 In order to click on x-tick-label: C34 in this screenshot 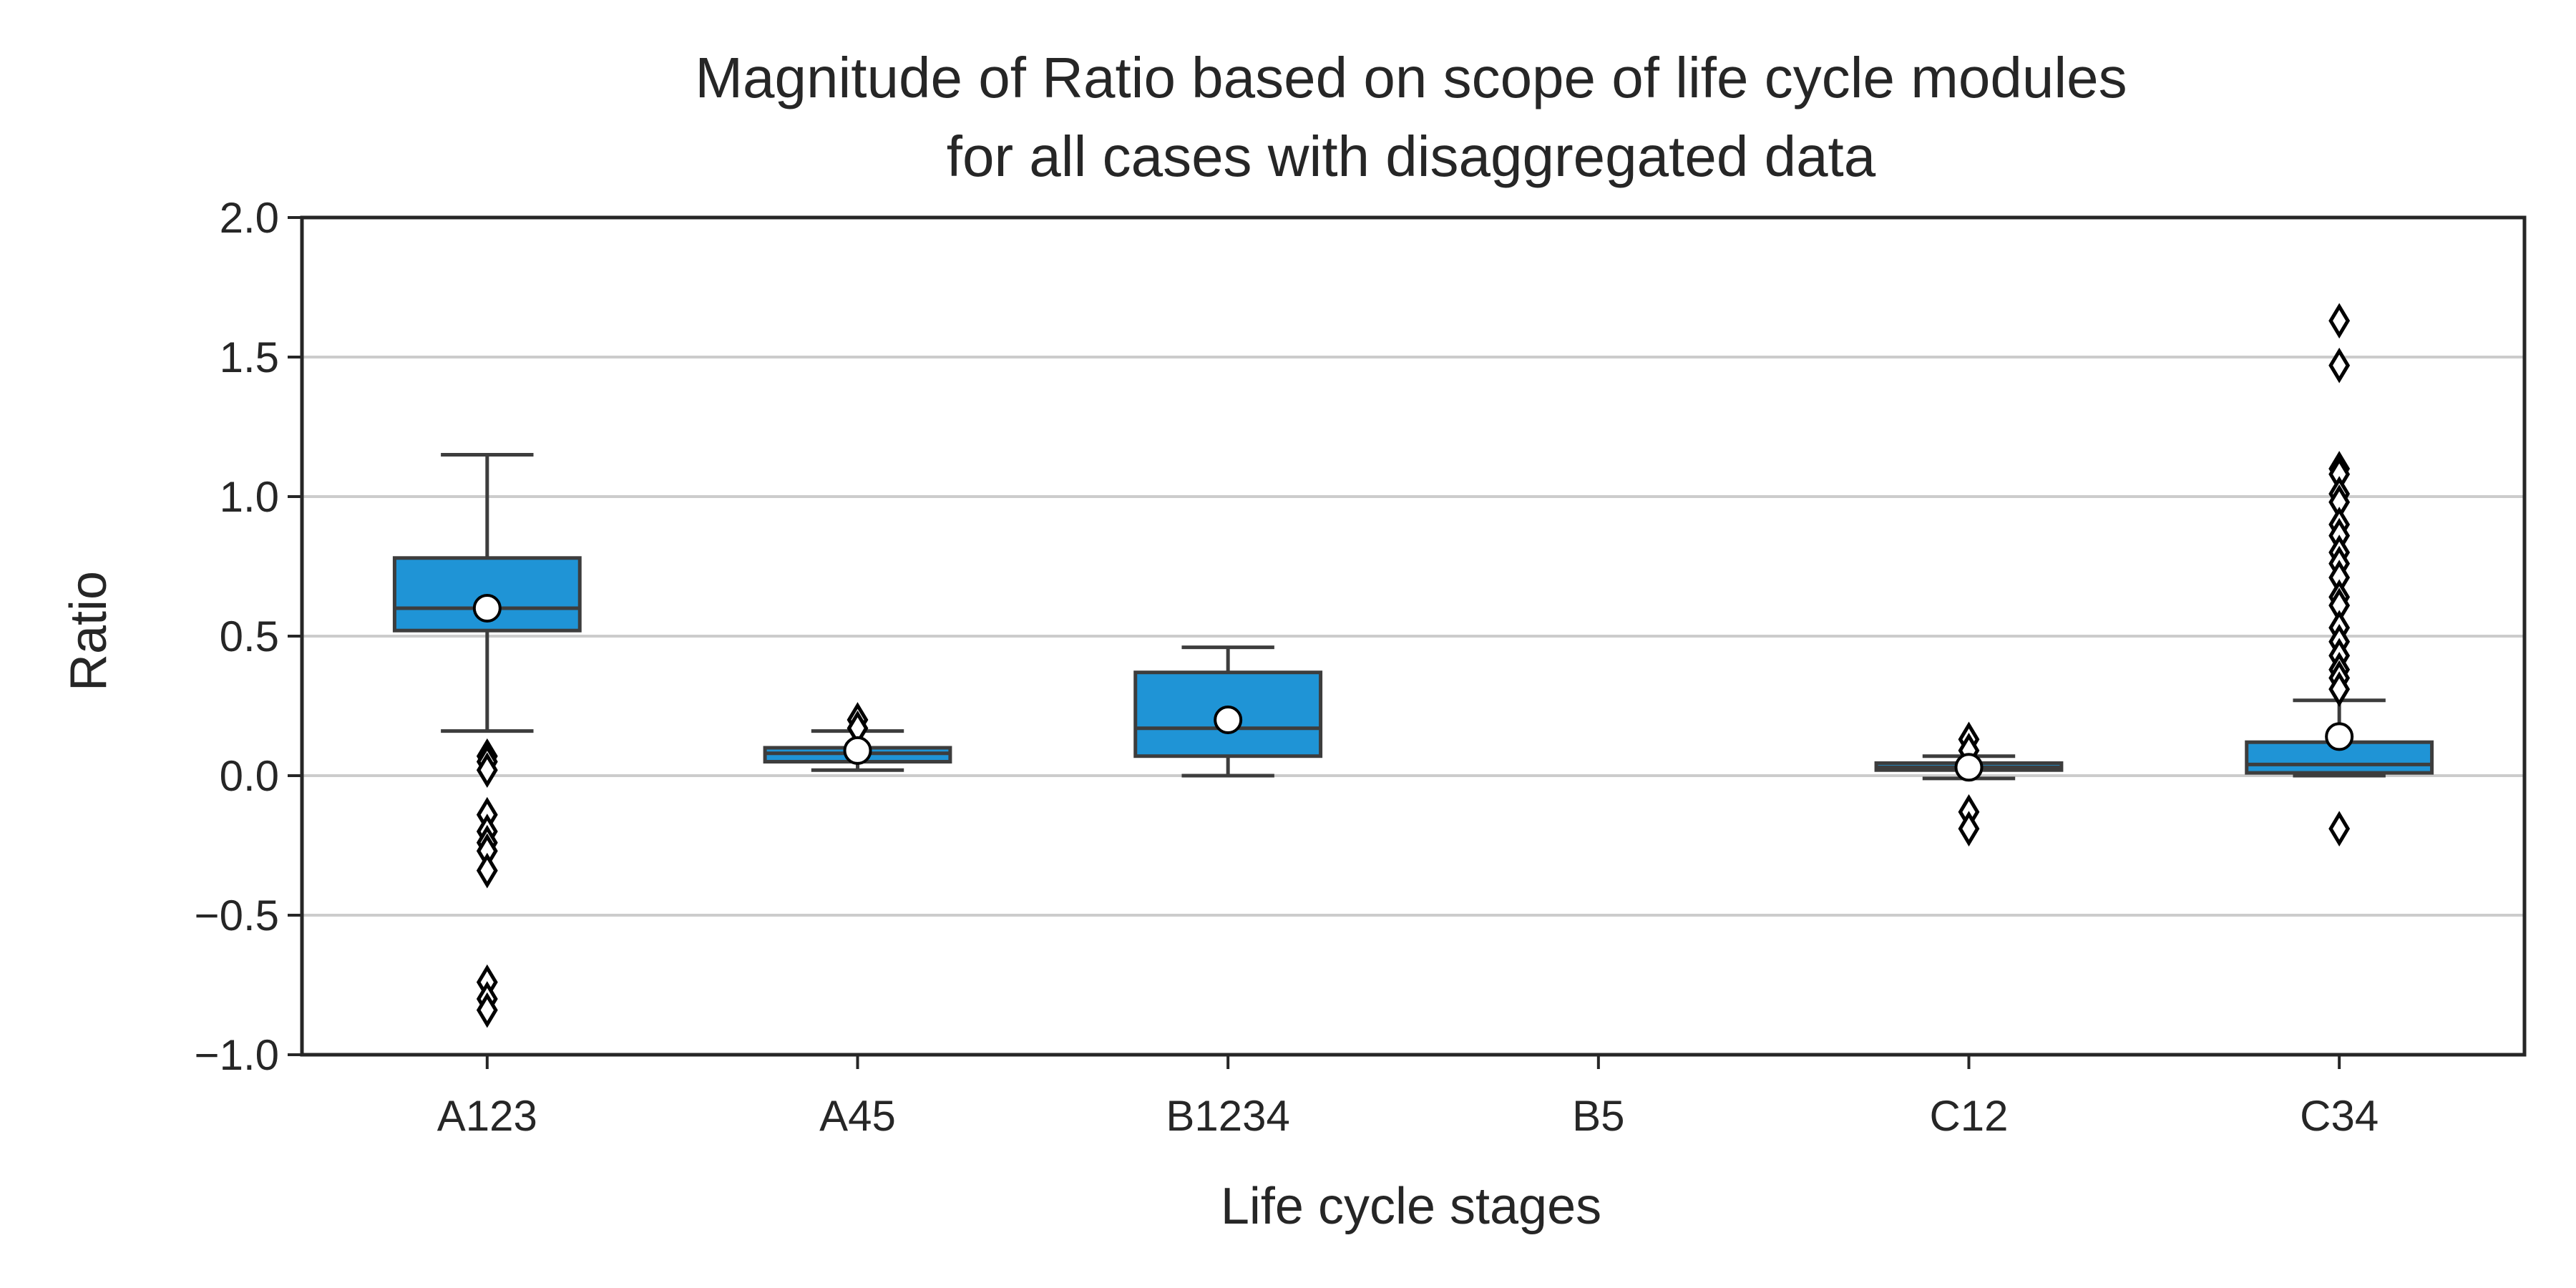, I will do `click(2339, 1116)`.